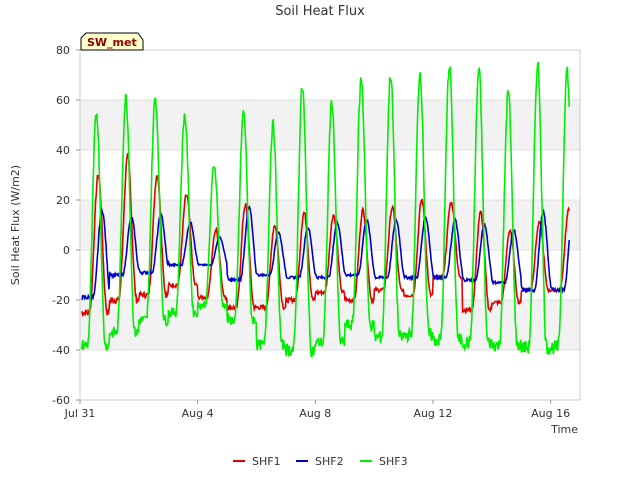 The width and height of the screenshot is (640, 480). I want to click on x-axis-ticks: Jul 31 Aug 4 Aug 8 Aug 12 Aug 16, so click(317, 410).